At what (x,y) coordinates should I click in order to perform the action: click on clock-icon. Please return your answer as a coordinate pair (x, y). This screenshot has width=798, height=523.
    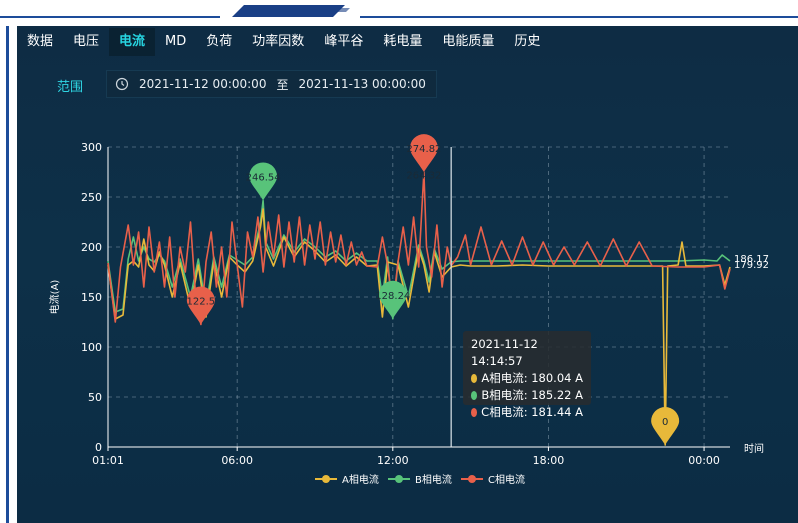
    Looking at the image, I should click on (122, 84).